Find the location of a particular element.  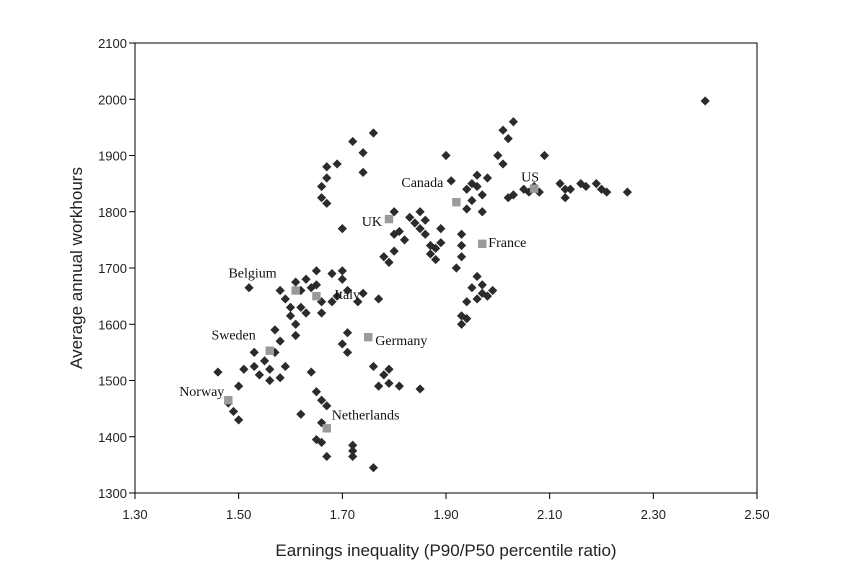

x-tick-label: 2.50 is located at coordinates (756, 514).